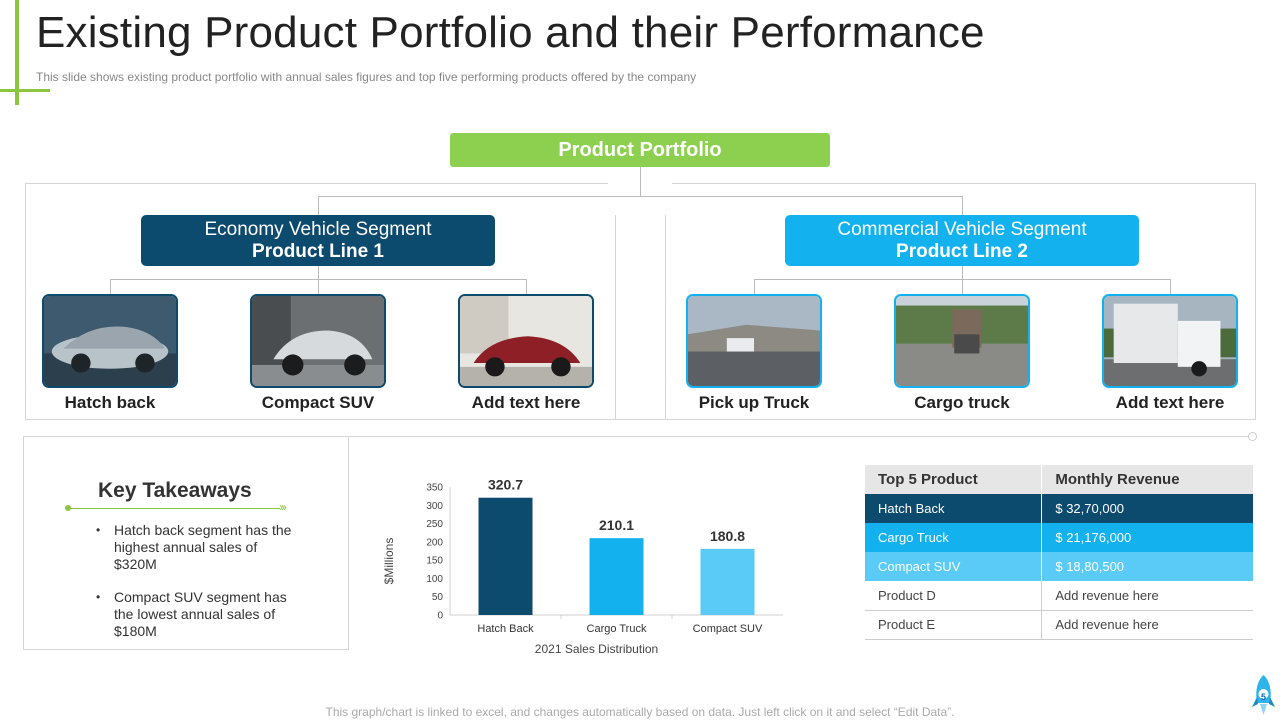  Describe the element at coordinates (727, 536) in the screenshot. I see `bar-data-label: 180.8` at that location.